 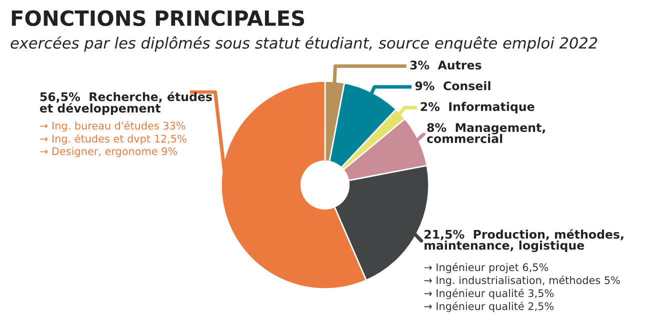 What do you see at coordinates (489, 294) in the screenshot?
I see `text: → Ingénieur qualité 3,5%` at bounding box center [489, 294].